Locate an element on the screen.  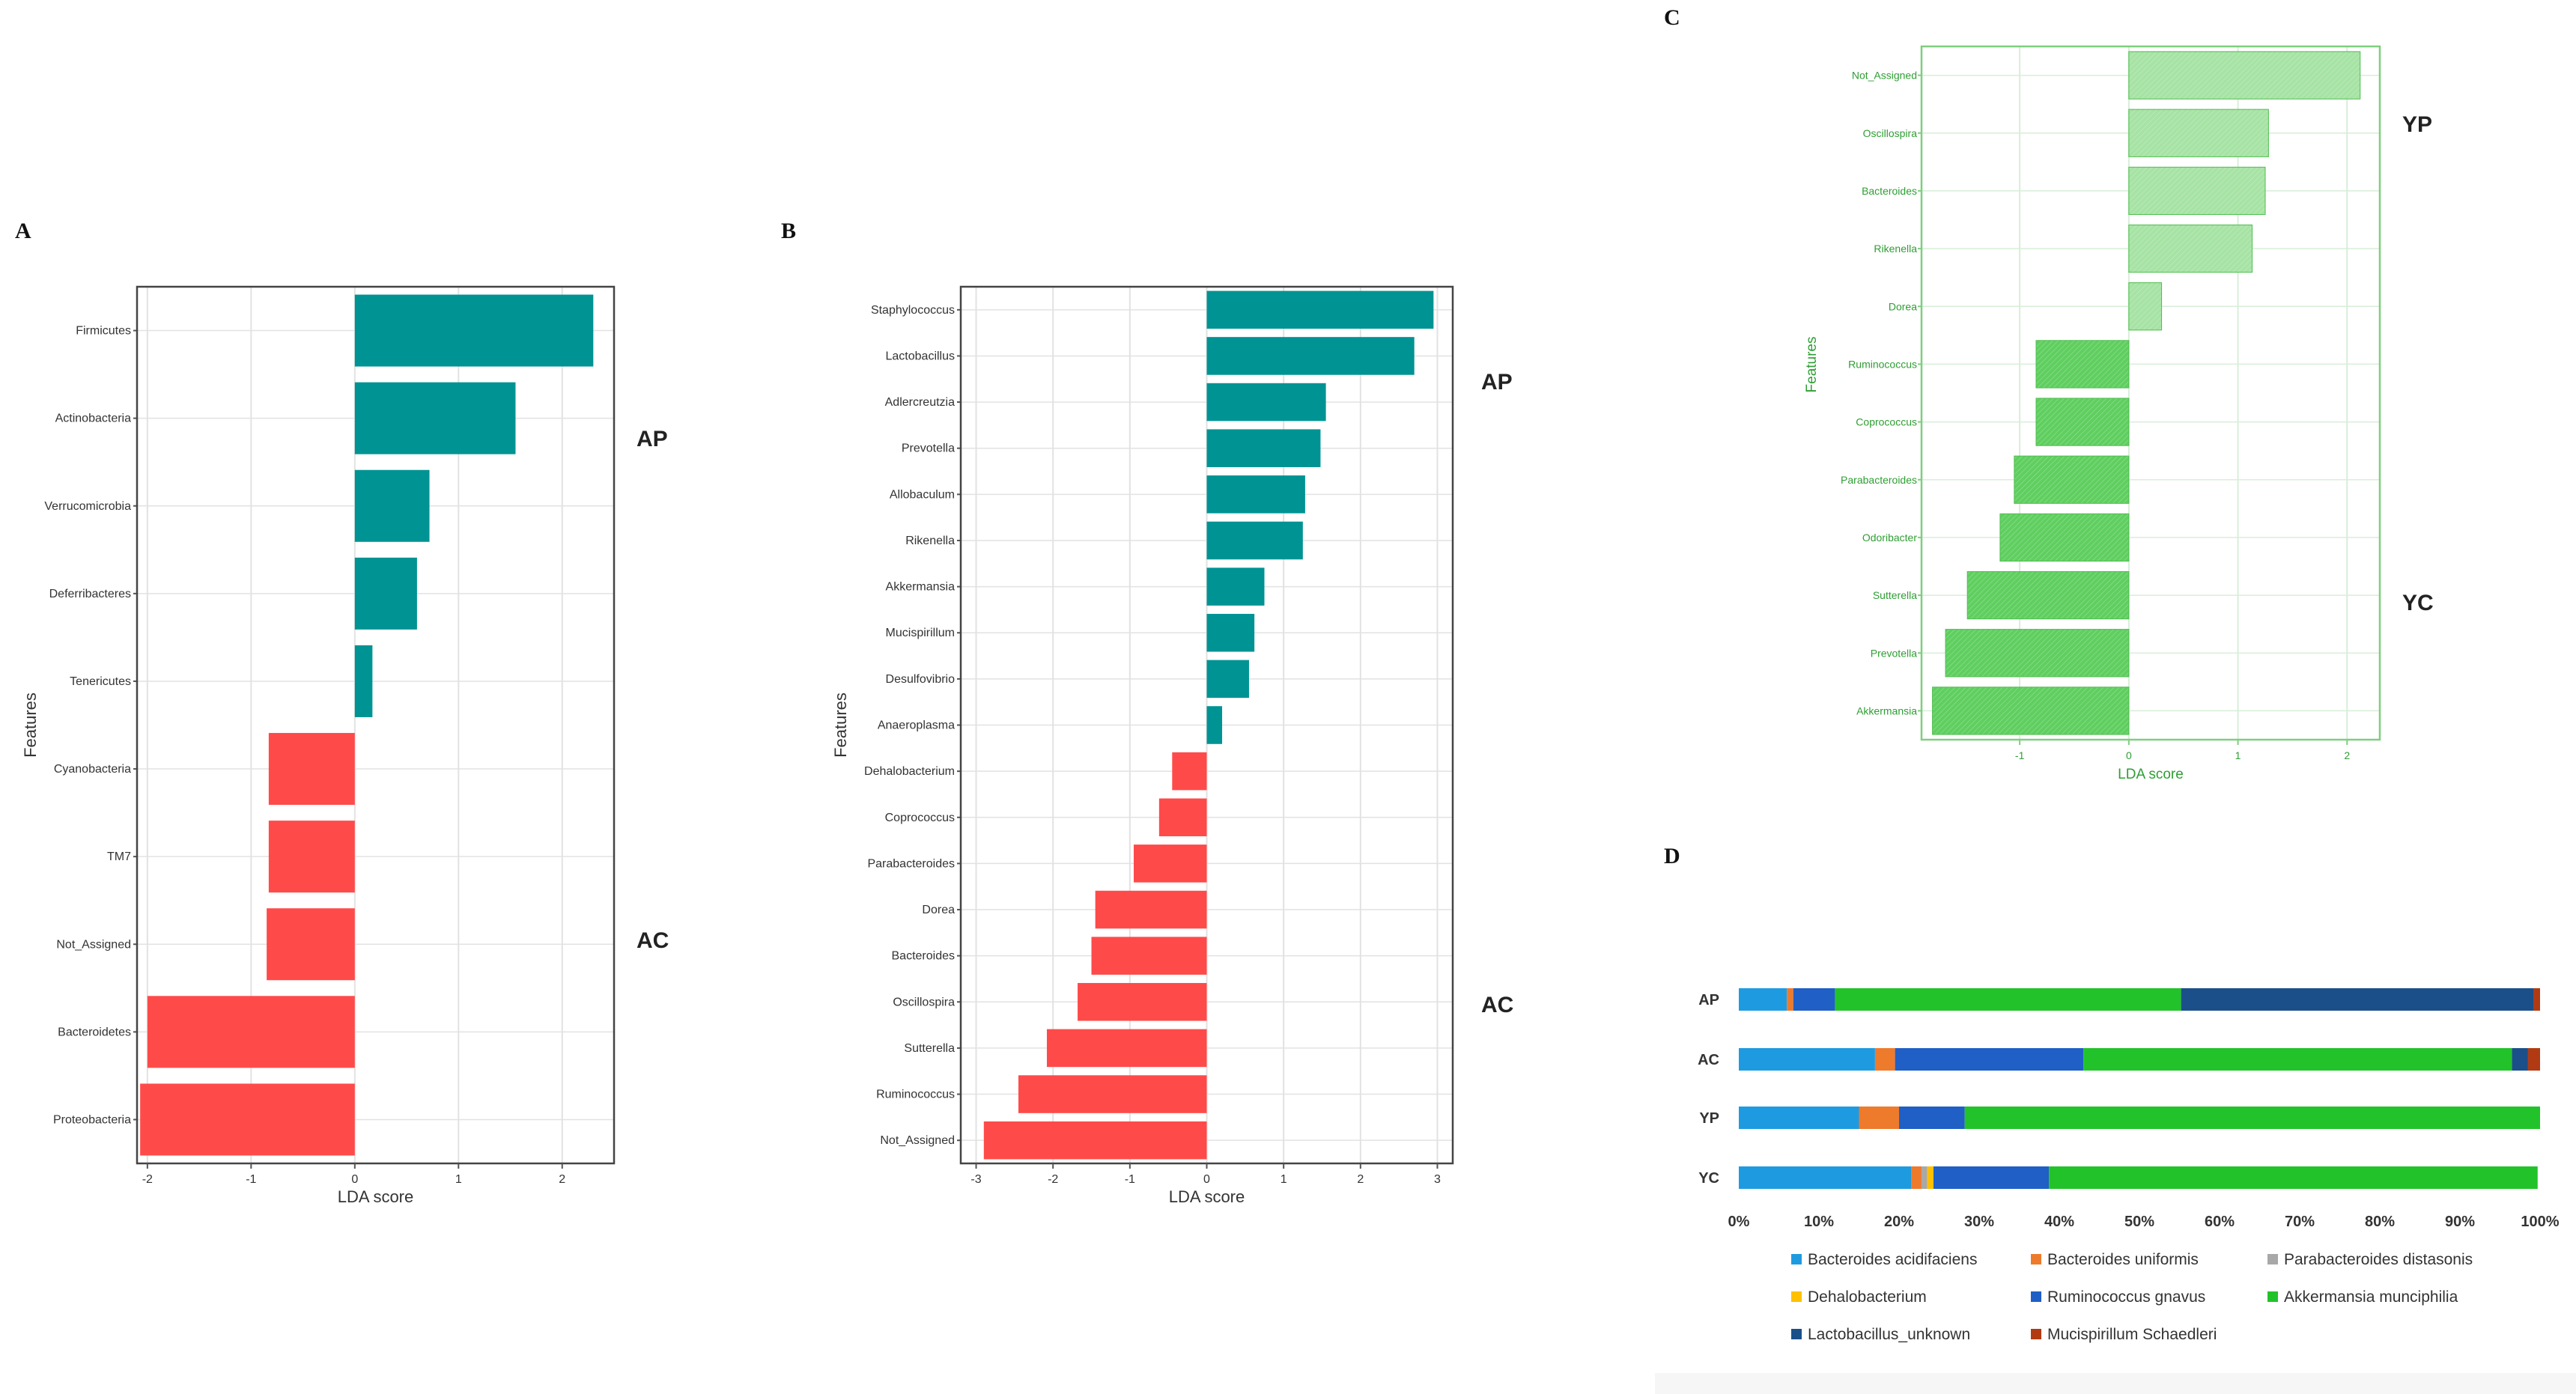
legend-label: Bacteroides uniformis is located at coordinates (2123, 1259).